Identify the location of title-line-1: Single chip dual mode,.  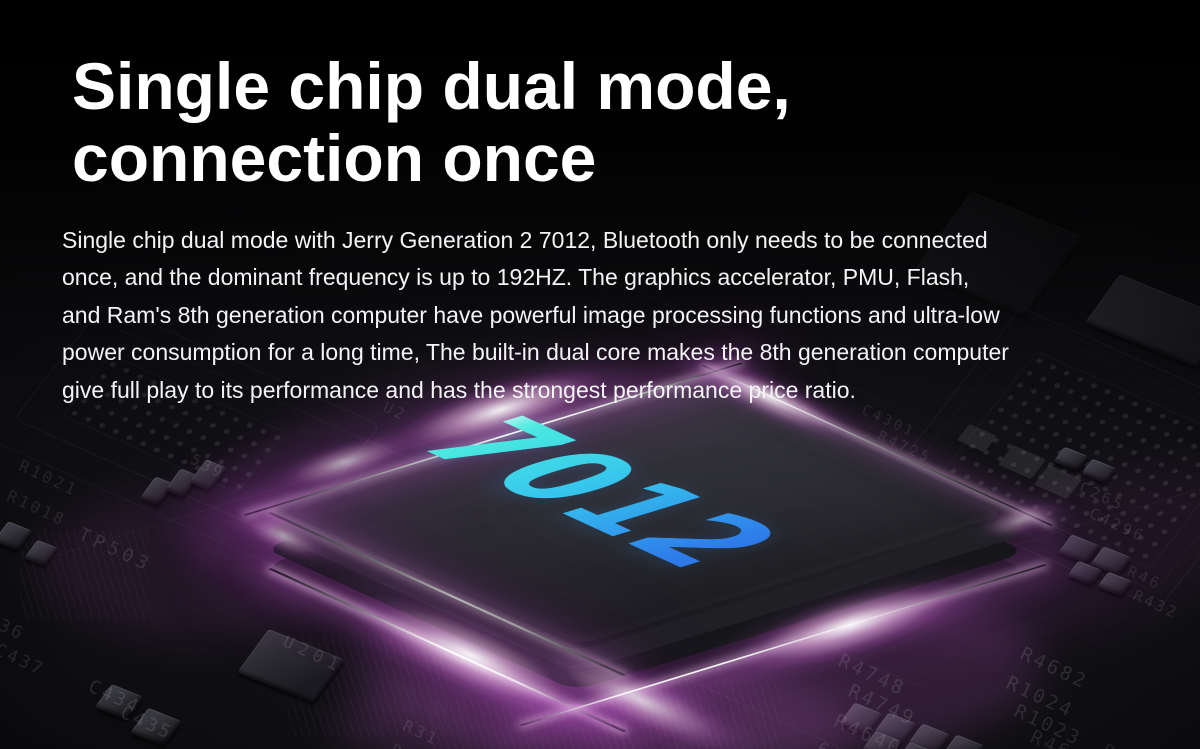
(431, 86).